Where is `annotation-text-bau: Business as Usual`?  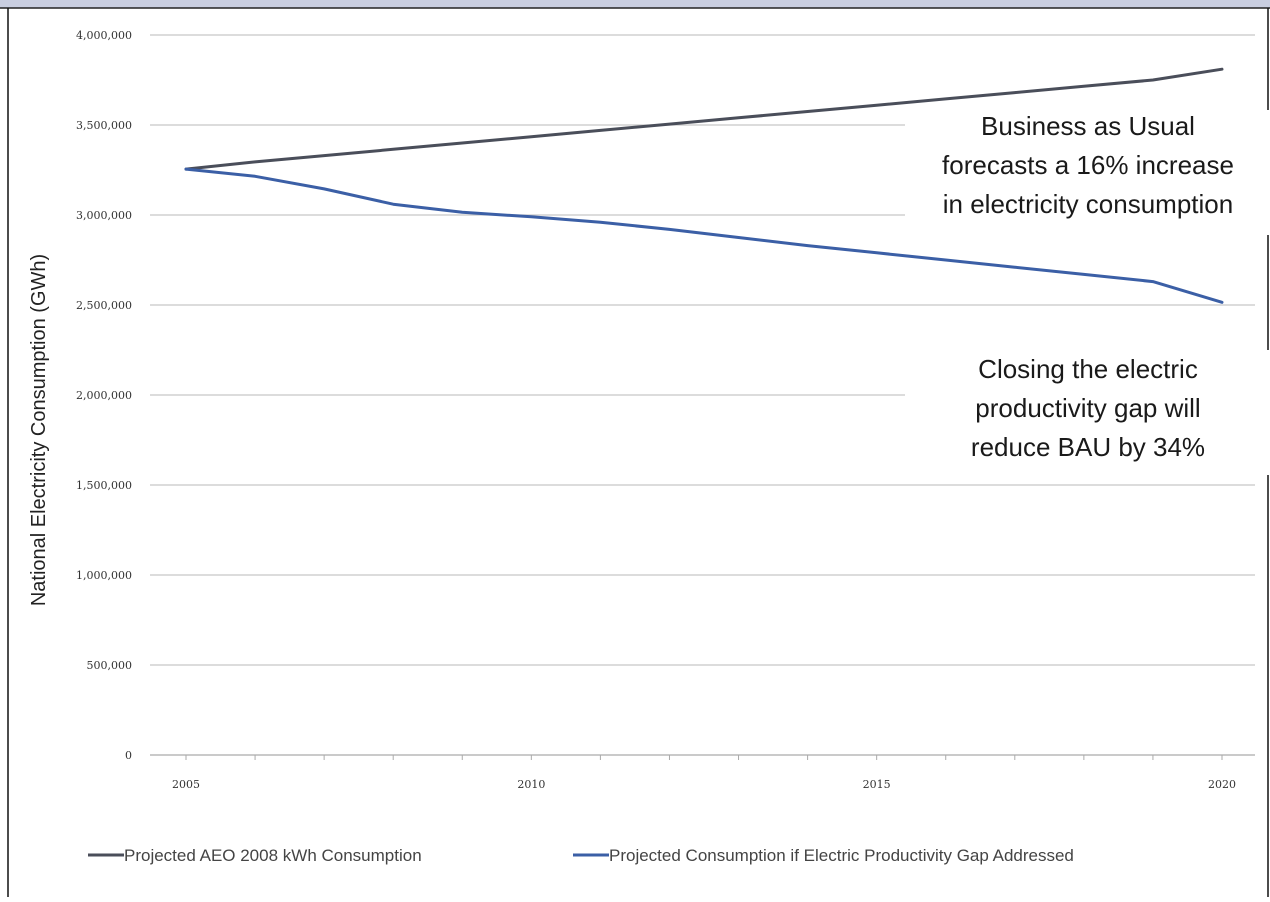 annotation-text-bau: Business as Usual is located at coordinates (1088, 126).